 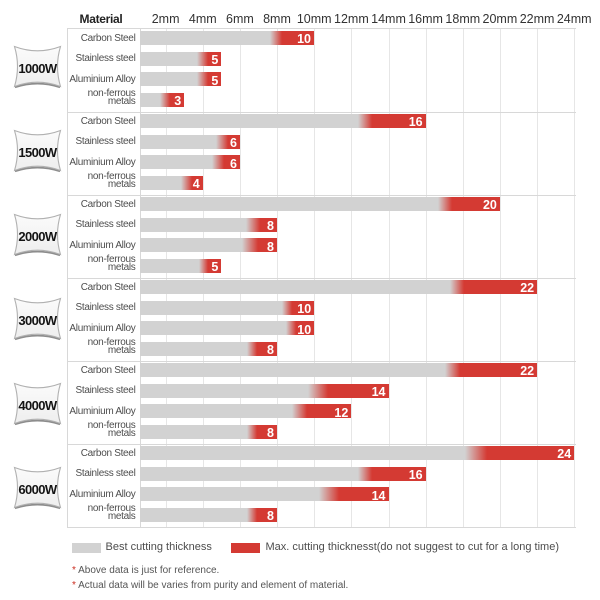 What do you see at coordinates (38, 488) in the screenshot?
I see `svg-text: 6000W` at bounding box center [38, 488].